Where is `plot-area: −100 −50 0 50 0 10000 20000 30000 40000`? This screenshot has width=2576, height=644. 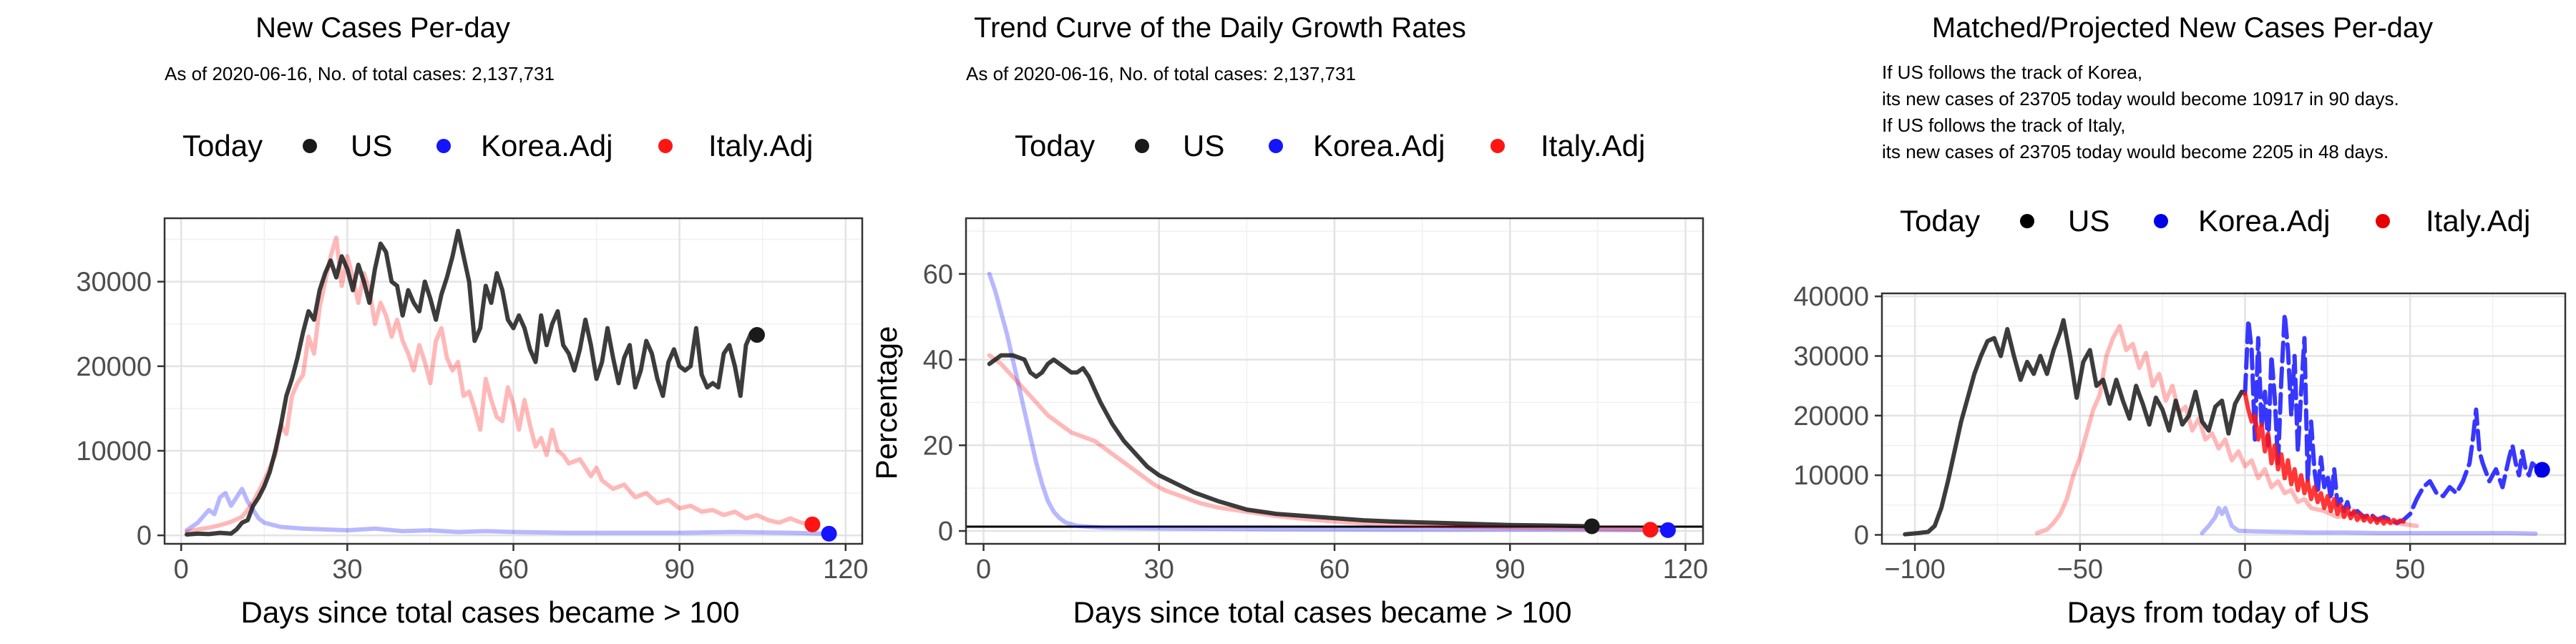
plot-area: −100 −50 0 50 0 10000 20000 30000 40000 is located at coordinates (2180, 433).